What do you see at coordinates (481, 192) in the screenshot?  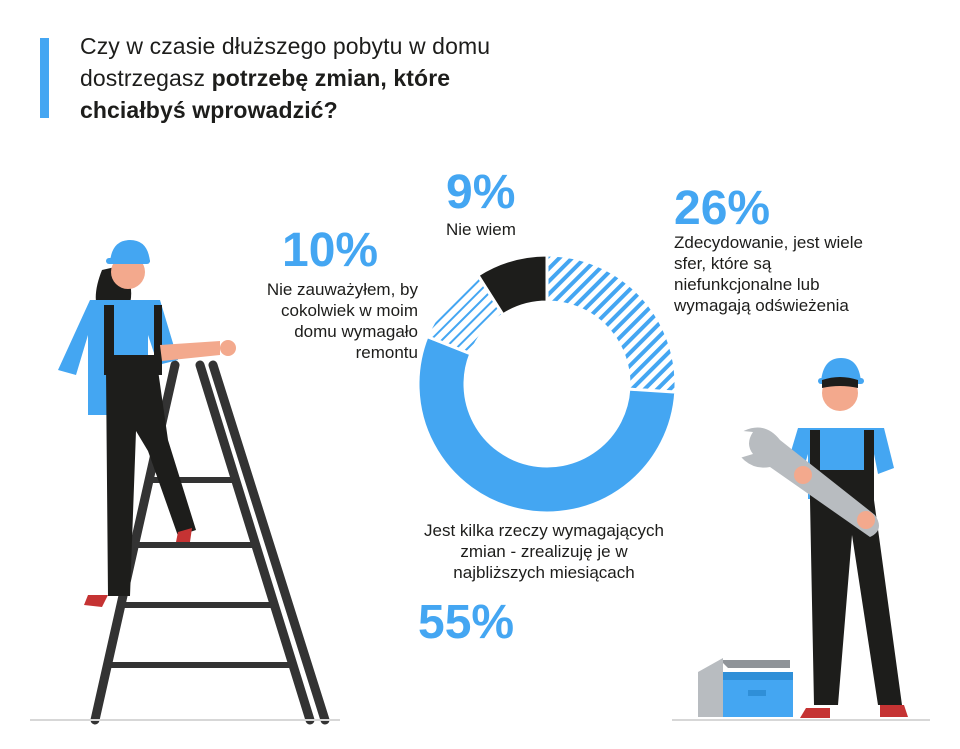 I see `pct-label-9: 9%` at bounding box center [481, 192].